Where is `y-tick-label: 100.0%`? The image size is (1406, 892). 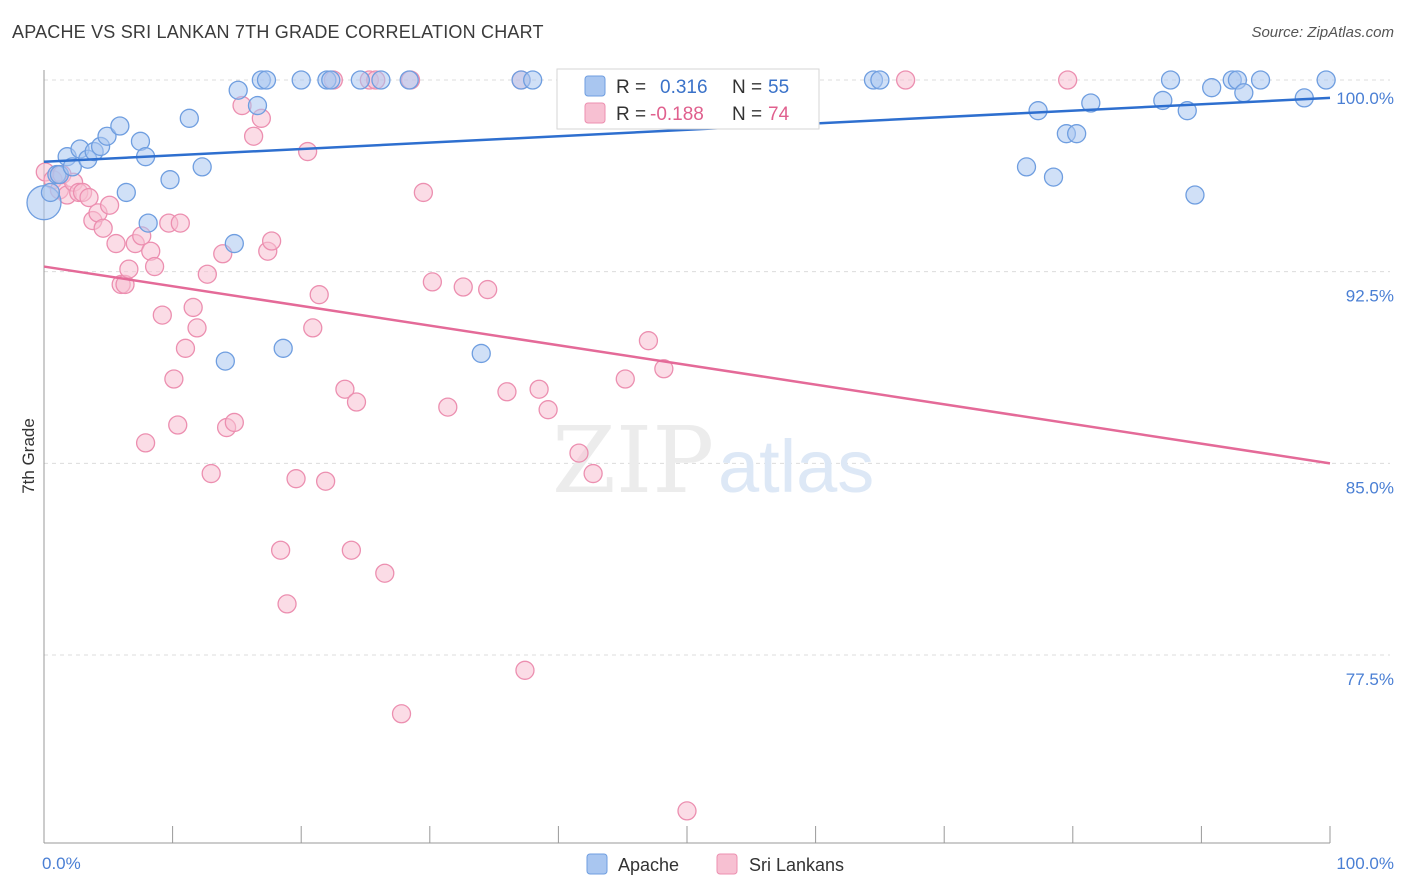 y-tick-label: 100.0% is located at coordinates (1365, 98).